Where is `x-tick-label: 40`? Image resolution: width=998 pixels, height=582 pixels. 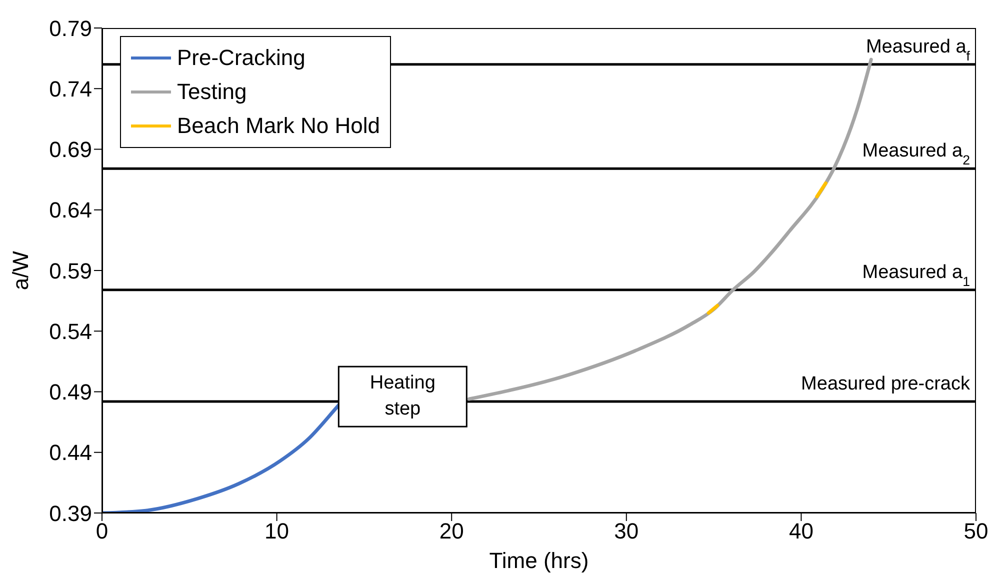 x-tick-label: 40 is located at coordinates (801, 531).